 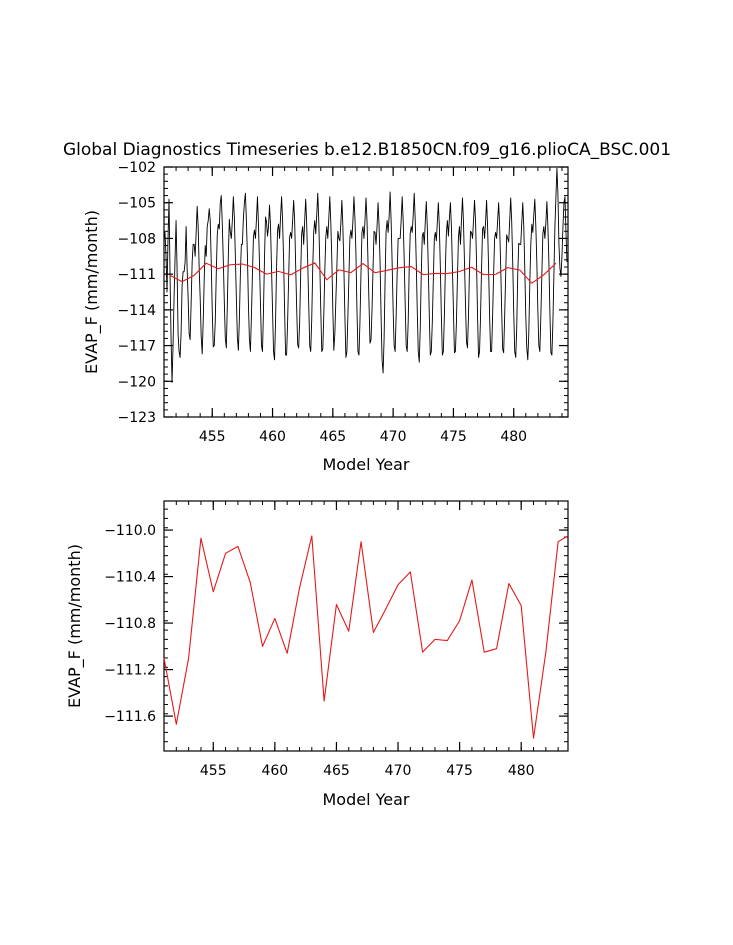 What do you see at coordinates (521, 771) in the screenshot?
I see `bottom-x-tick-label: 480` at bounding box center [521, 771].